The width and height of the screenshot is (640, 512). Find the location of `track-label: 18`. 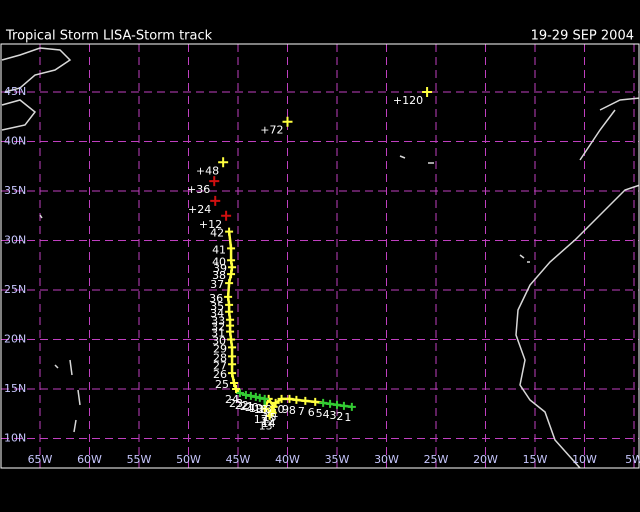

track-label: 18 is located at coordinates (261, 409).